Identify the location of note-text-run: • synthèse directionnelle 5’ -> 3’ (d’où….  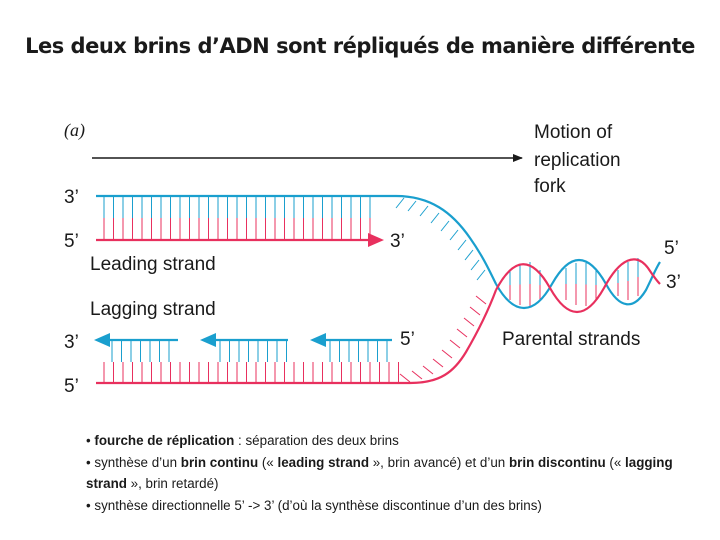
(314, 505).